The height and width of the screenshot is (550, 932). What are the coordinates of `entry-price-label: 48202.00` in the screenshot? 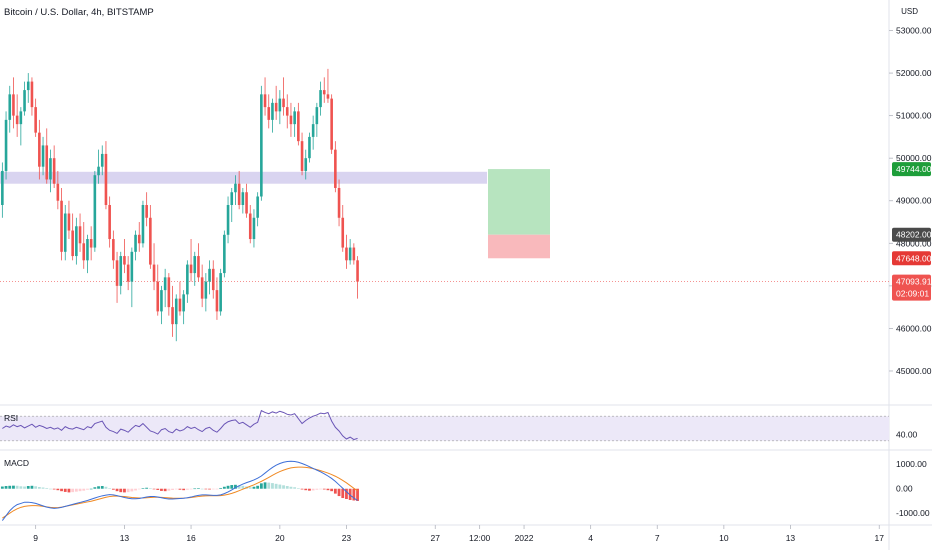 It's located at (912, 234).